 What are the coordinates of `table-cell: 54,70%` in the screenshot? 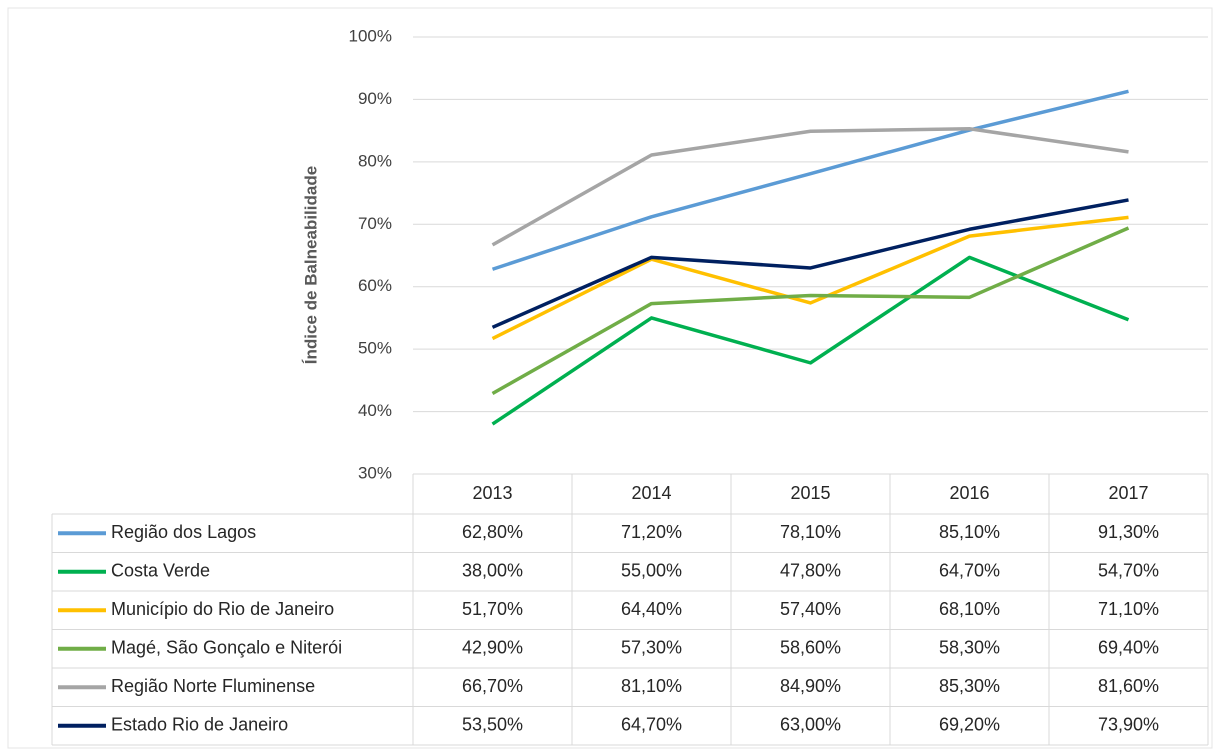 It's located at (1128, 571).